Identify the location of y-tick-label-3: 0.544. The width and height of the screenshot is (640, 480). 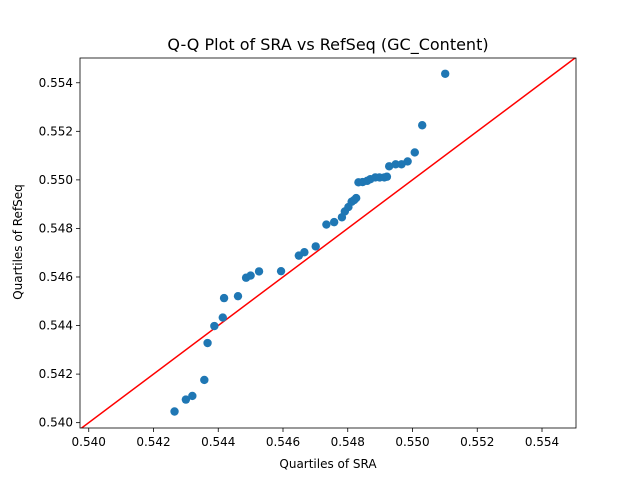
(56, 326).